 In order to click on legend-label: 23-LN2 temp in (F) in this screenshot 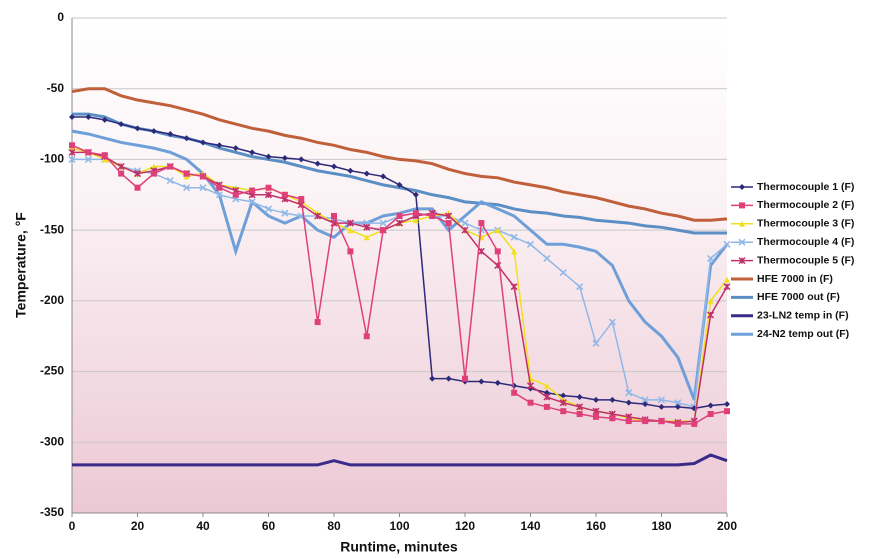, I will do `click(803, 316)`.